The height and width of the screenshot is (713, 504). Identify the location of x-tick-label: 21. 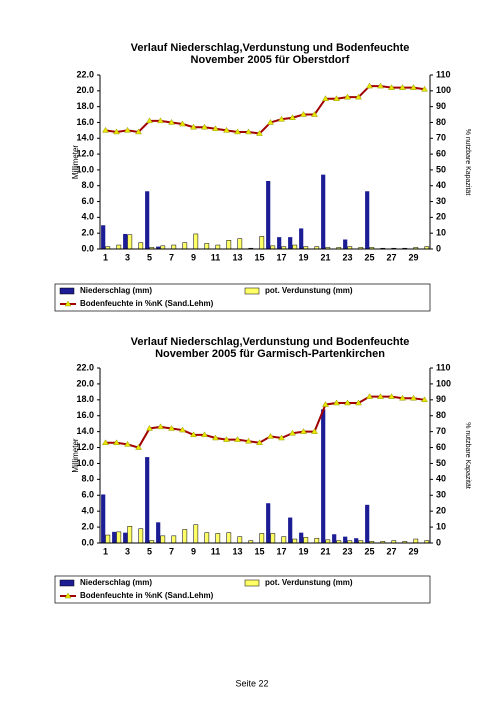
(325, 257).